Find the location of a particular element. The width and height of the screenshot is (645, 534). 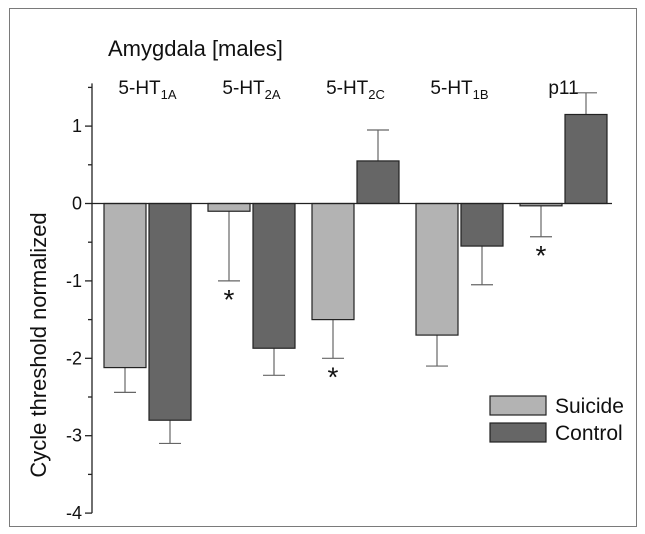

category-label: 5-HT1A is located at coordinates (147, 90).